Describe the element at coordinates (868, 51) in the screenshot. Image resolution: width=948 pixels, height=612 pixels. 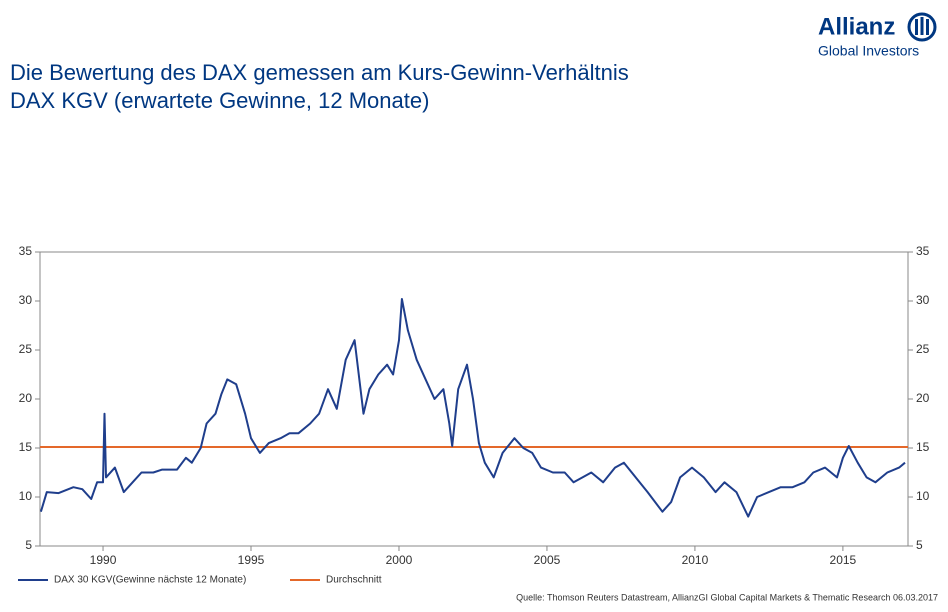
I see `brand-sub: Global Investors` at that location.